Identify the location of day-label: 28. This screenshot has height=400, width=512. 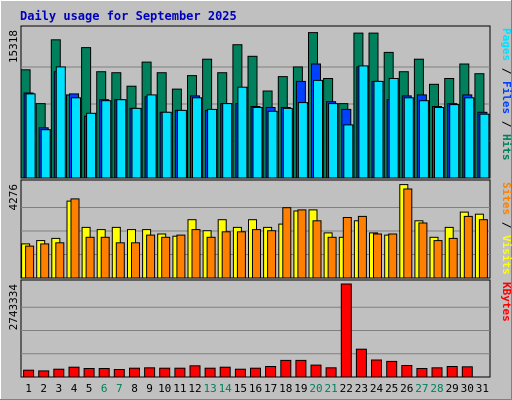
(436, 388).